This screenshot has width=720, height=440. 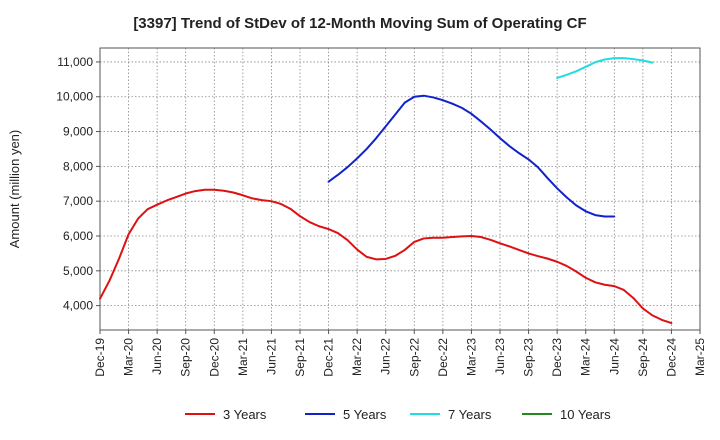 What do you see at coordinates (357, 357) in the screenshot?
I see `x-tick-label: Mar-22` at bounding box center [357, 357].